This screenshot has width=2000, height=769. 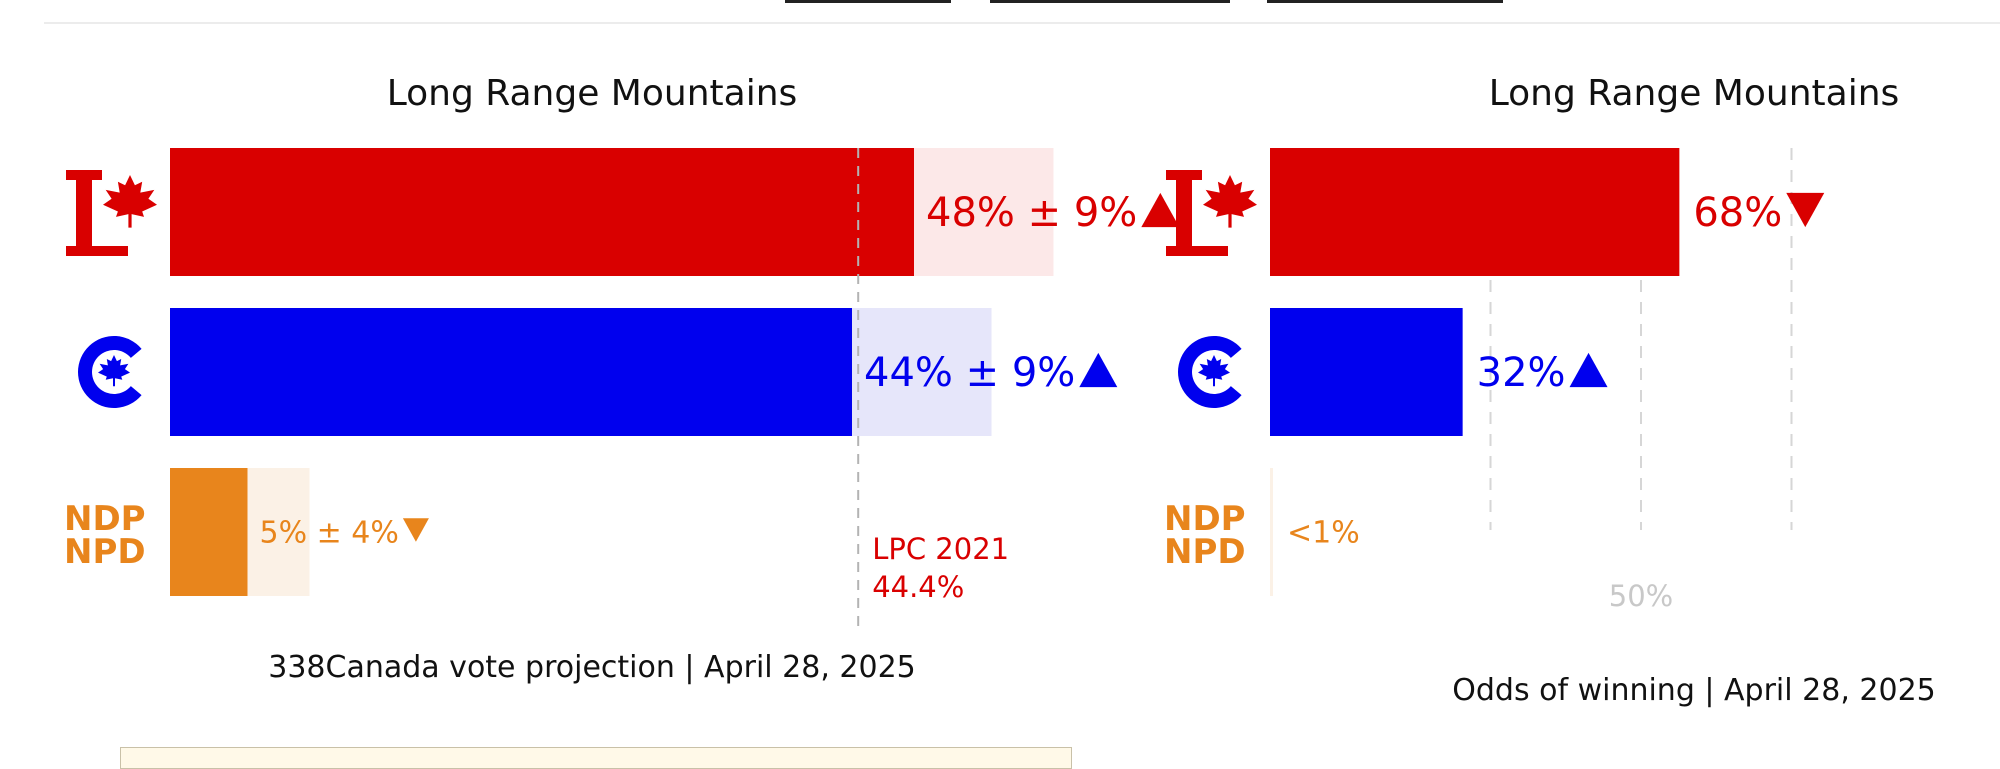 I want to click on chart-caption: Odds of winning | April 28, 2025, so click(x=1694, y=690).